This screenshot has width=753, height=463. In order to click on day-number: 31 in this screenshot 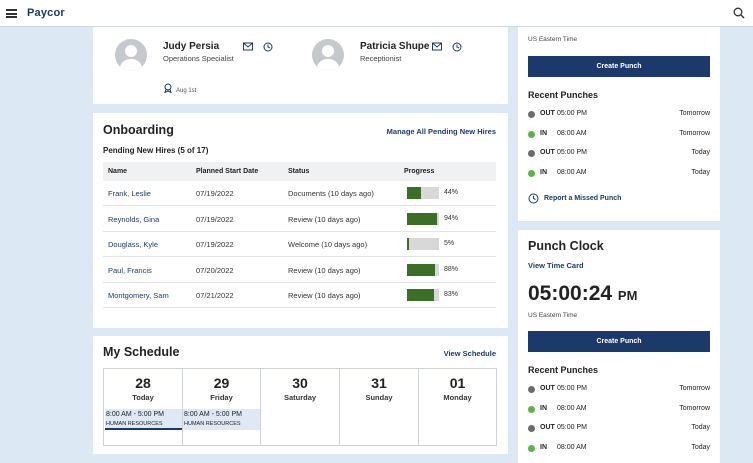, I will do `click(379, 383)`.